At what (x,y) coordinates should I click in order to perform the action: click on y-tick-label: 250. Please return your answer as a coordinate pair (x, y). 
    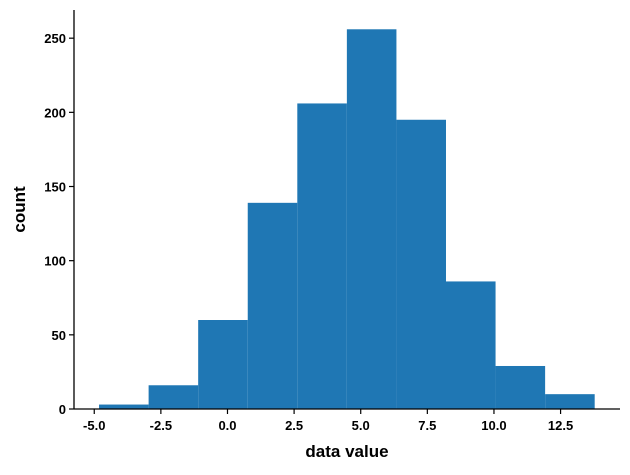
    Looking at the image, I should click on (55, 38).